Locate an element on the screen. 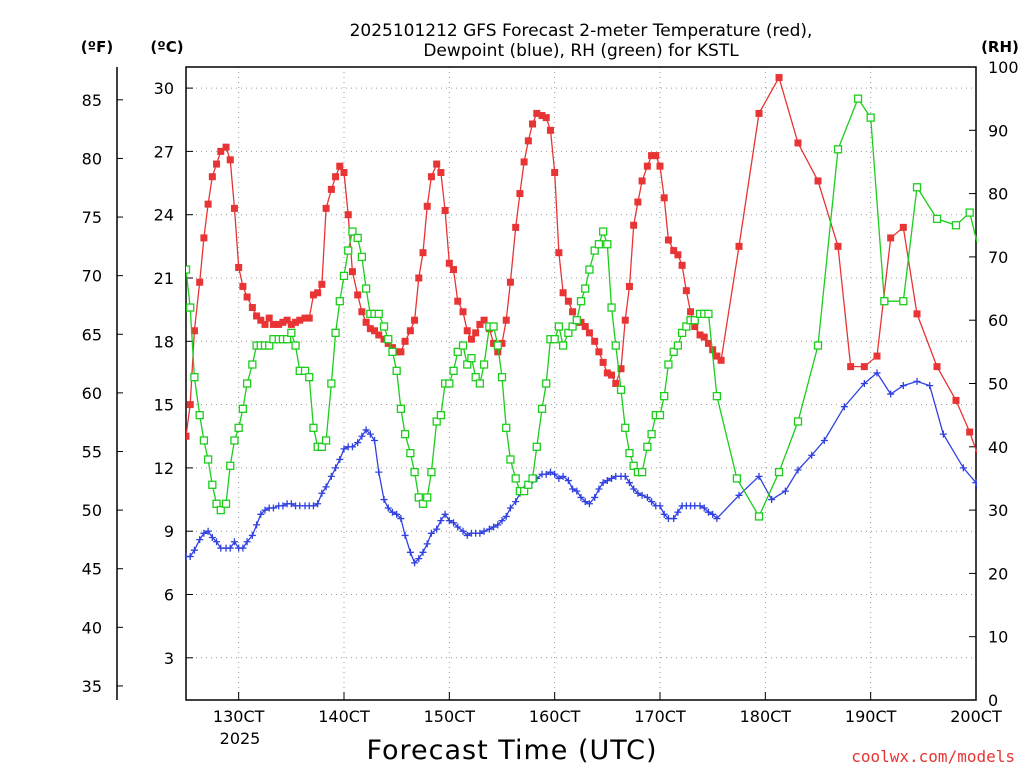 The height and width of the screenshot is (768, 1024). fahrenheit-tick-label: 70 is located at coordinates (92, 276).